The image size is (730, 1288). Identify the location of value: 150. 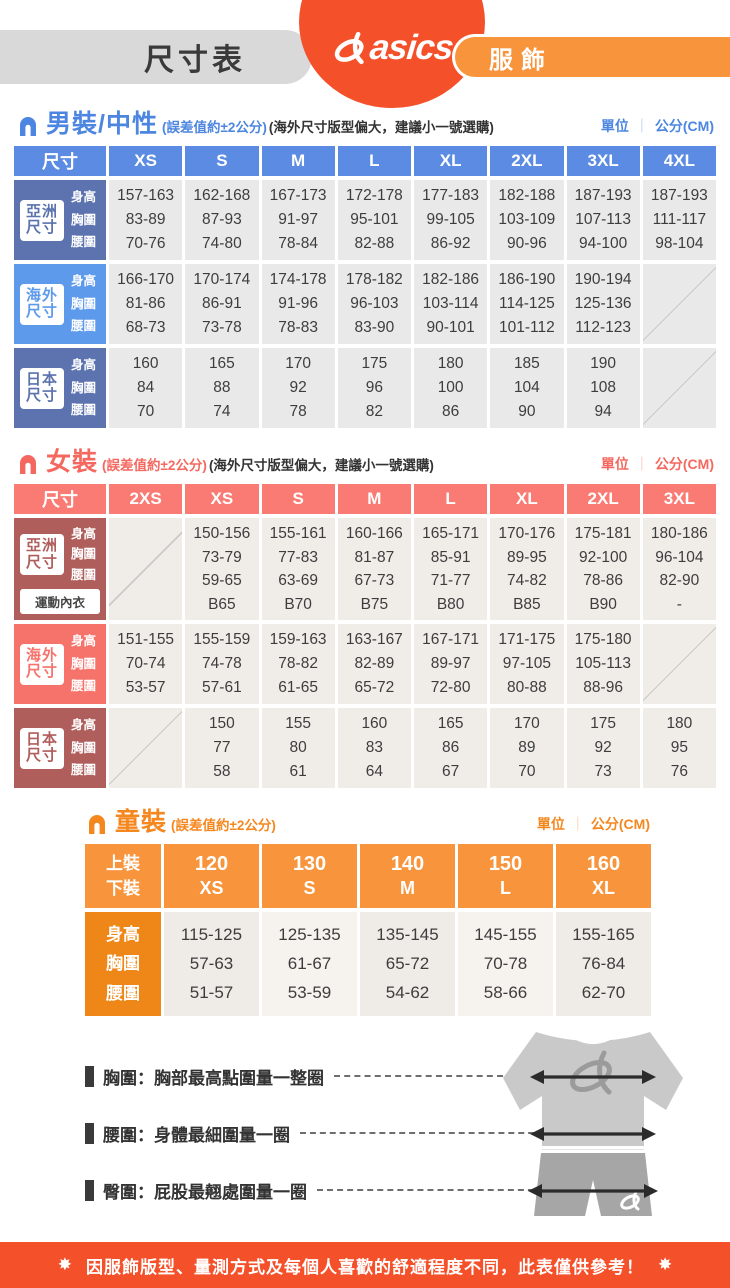
(221, 724).